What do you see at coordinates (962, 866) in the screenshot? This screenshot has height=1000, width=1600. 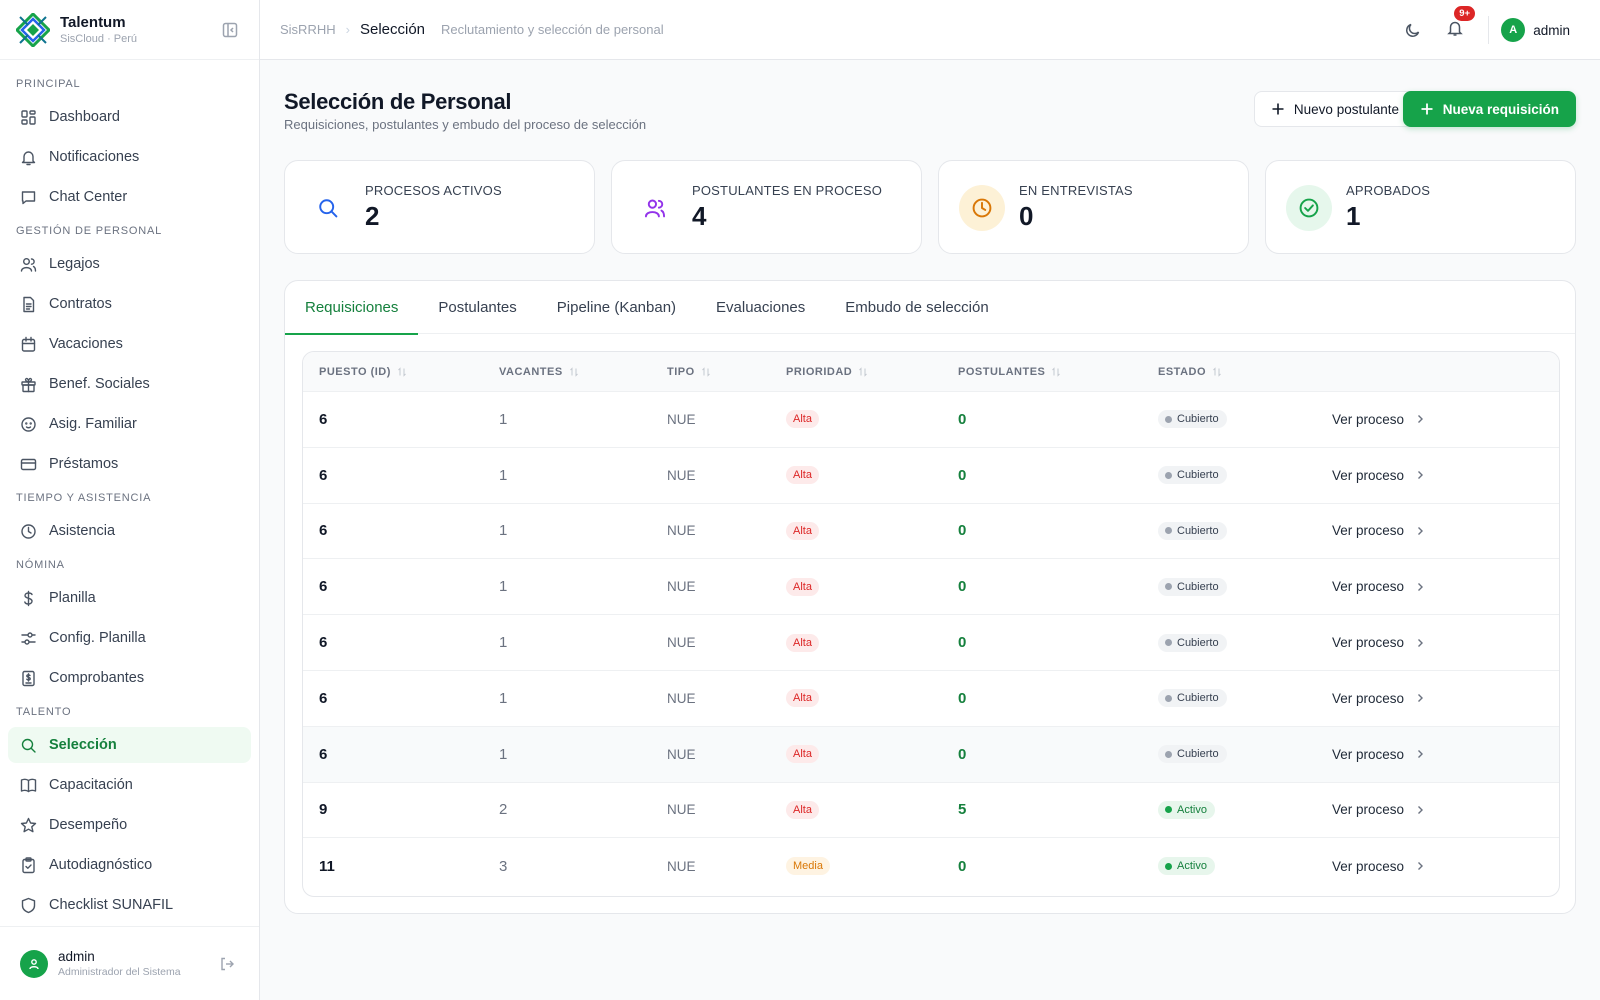 I see `cell-postulantes: 0` at bounding box center [962, 866].